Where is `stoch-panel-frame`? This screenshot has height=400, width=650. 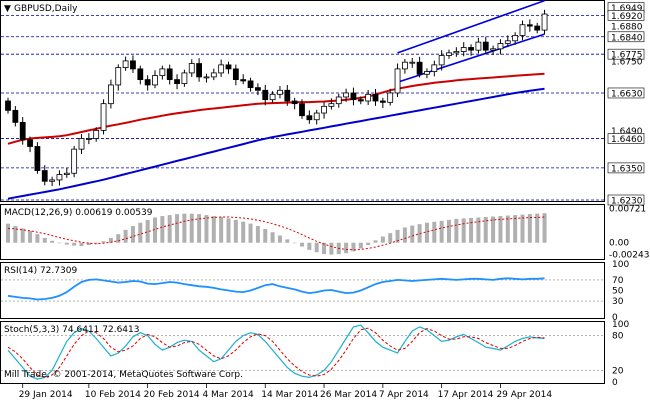
stoch-panel-frame is located at coordinates (302, 352).